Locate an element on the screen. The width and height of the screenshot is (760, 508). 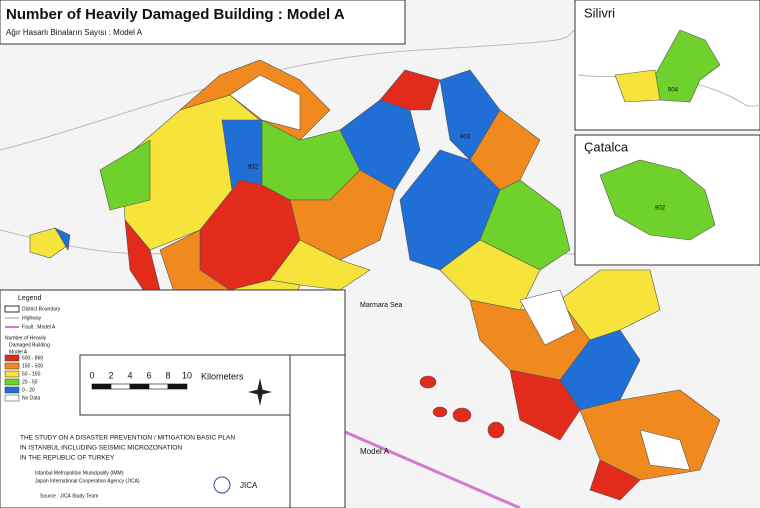
agency: Istanbul Metropolitan Municipality (IMM) is located at coordinates (79, 473).